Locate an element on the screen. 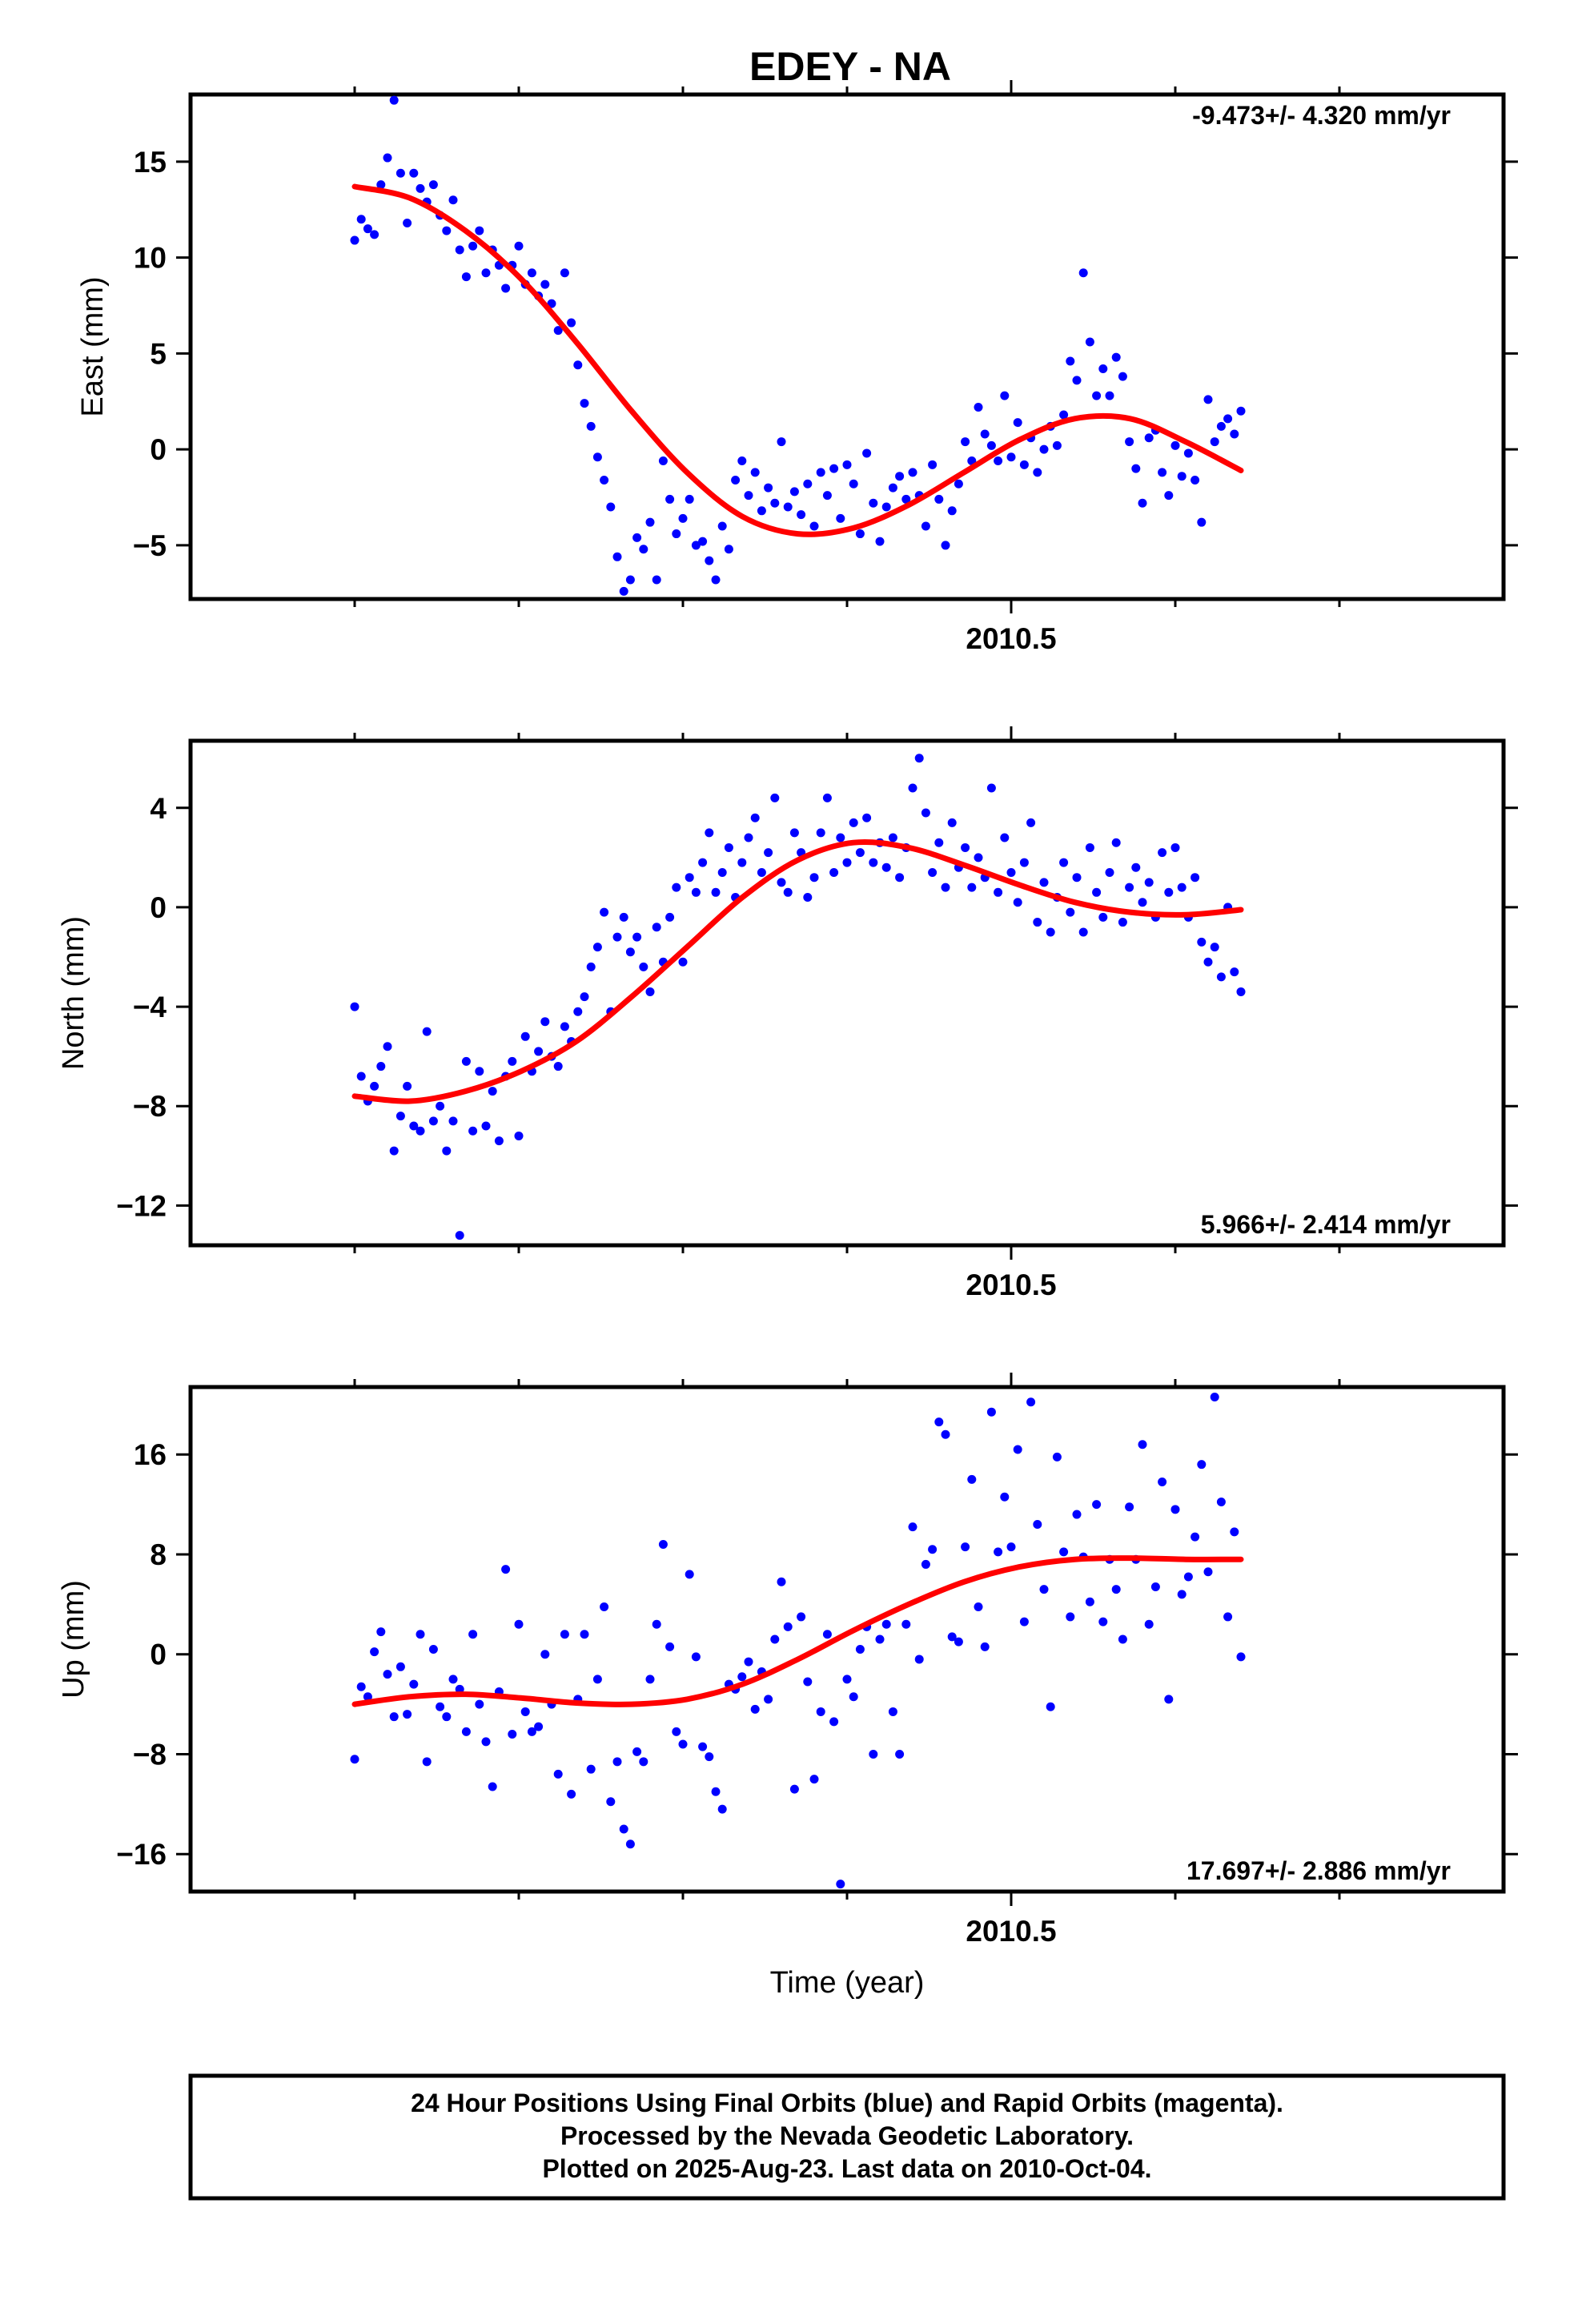 The image size is (1582, 2324). chart-title: EDEY - NA is located at coordinates (850, 66).